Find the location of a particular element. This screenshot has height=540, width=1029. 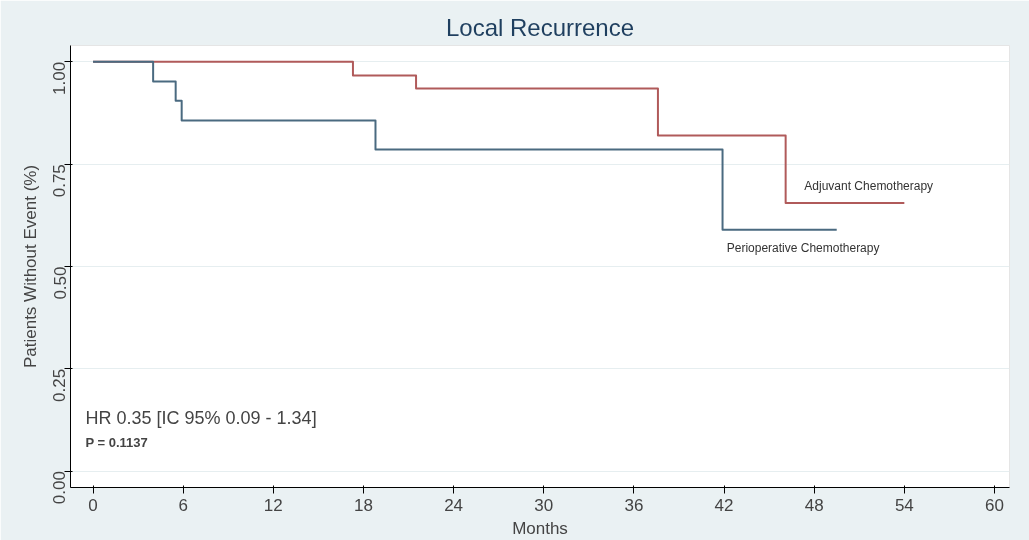

x-tick-label: 18 is located at coordinates (363, 505).